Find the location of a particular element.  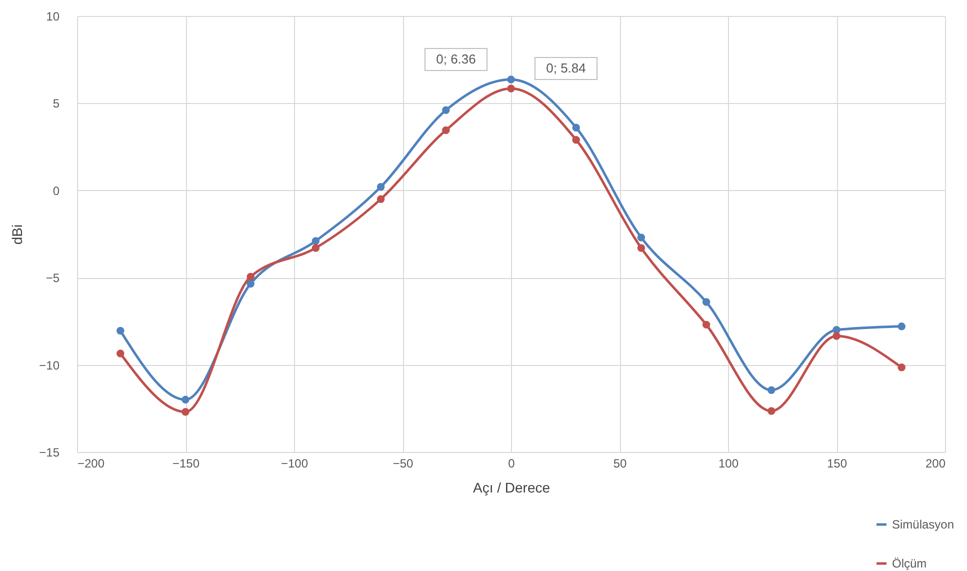

y-tick-label: −5 is located at coordinates (53, 278).